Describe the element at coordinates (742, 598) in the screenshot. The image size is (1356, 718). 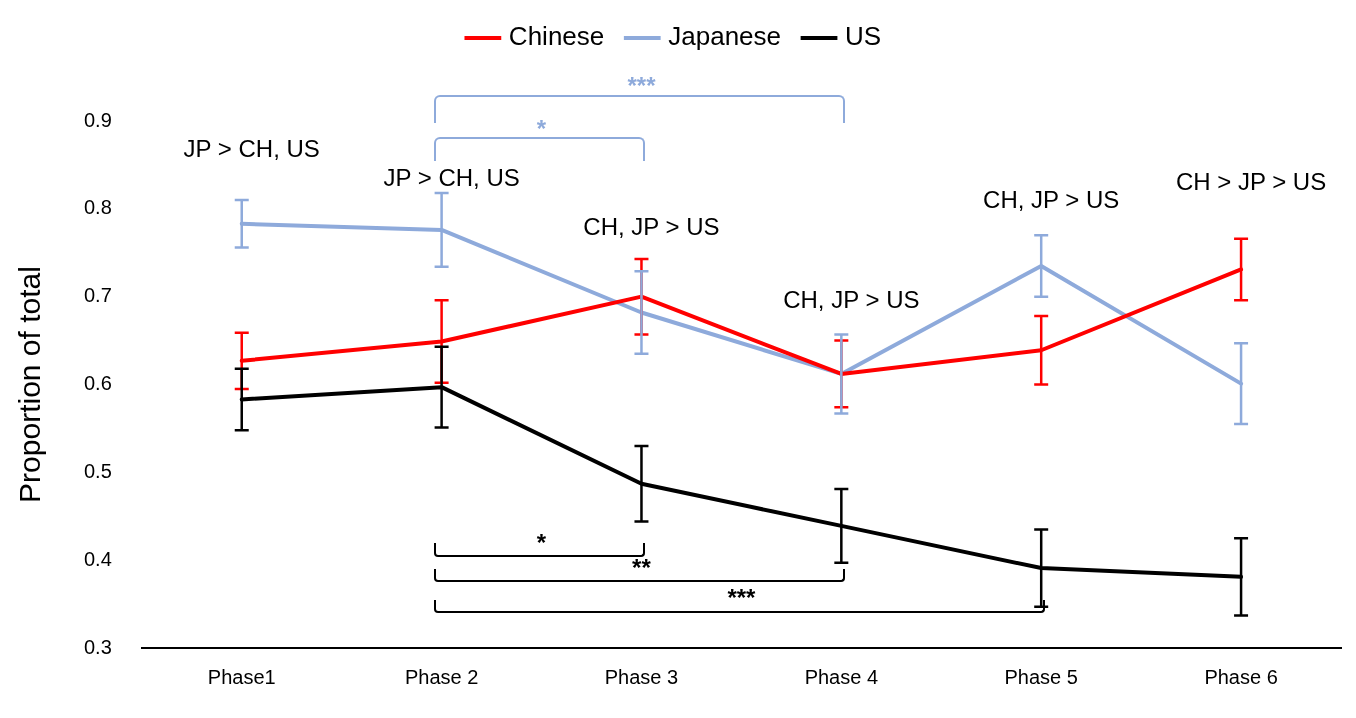
I see `annotation: ***` at that location.